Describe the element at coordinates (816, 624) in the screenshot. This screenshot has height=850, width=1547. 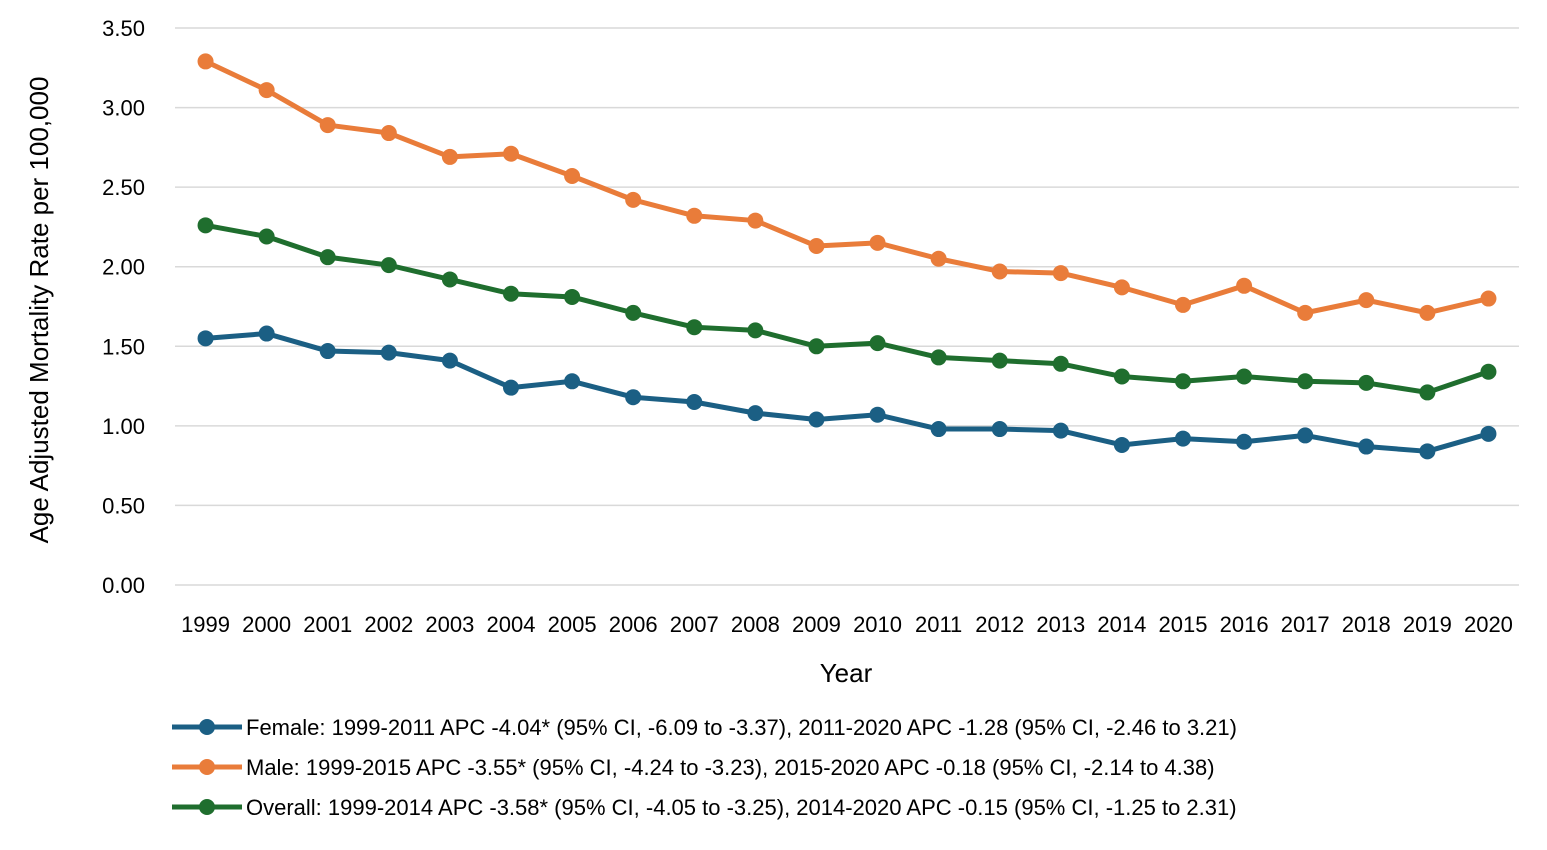
I see `x-tick-label: 2009` at that location.